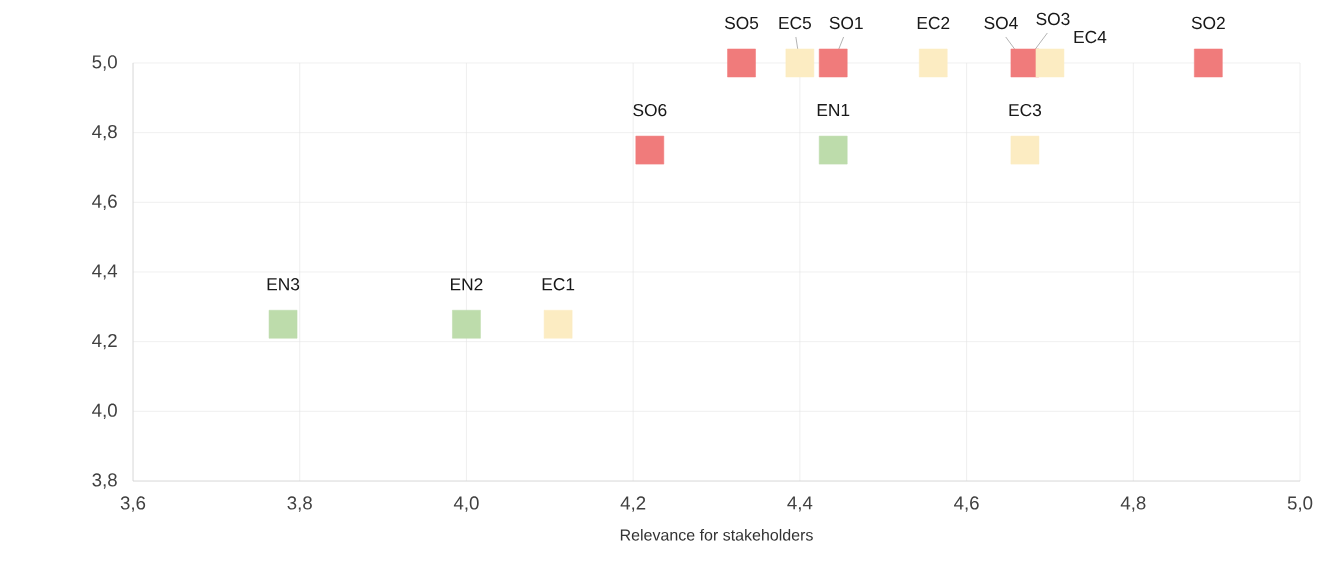 The height and width of the screenshot is (585, 1319). What do you see at coordinates (466, 504) in the screenshot?
I see `x-tick-label: 4,0` at bounding box center [466, 504].